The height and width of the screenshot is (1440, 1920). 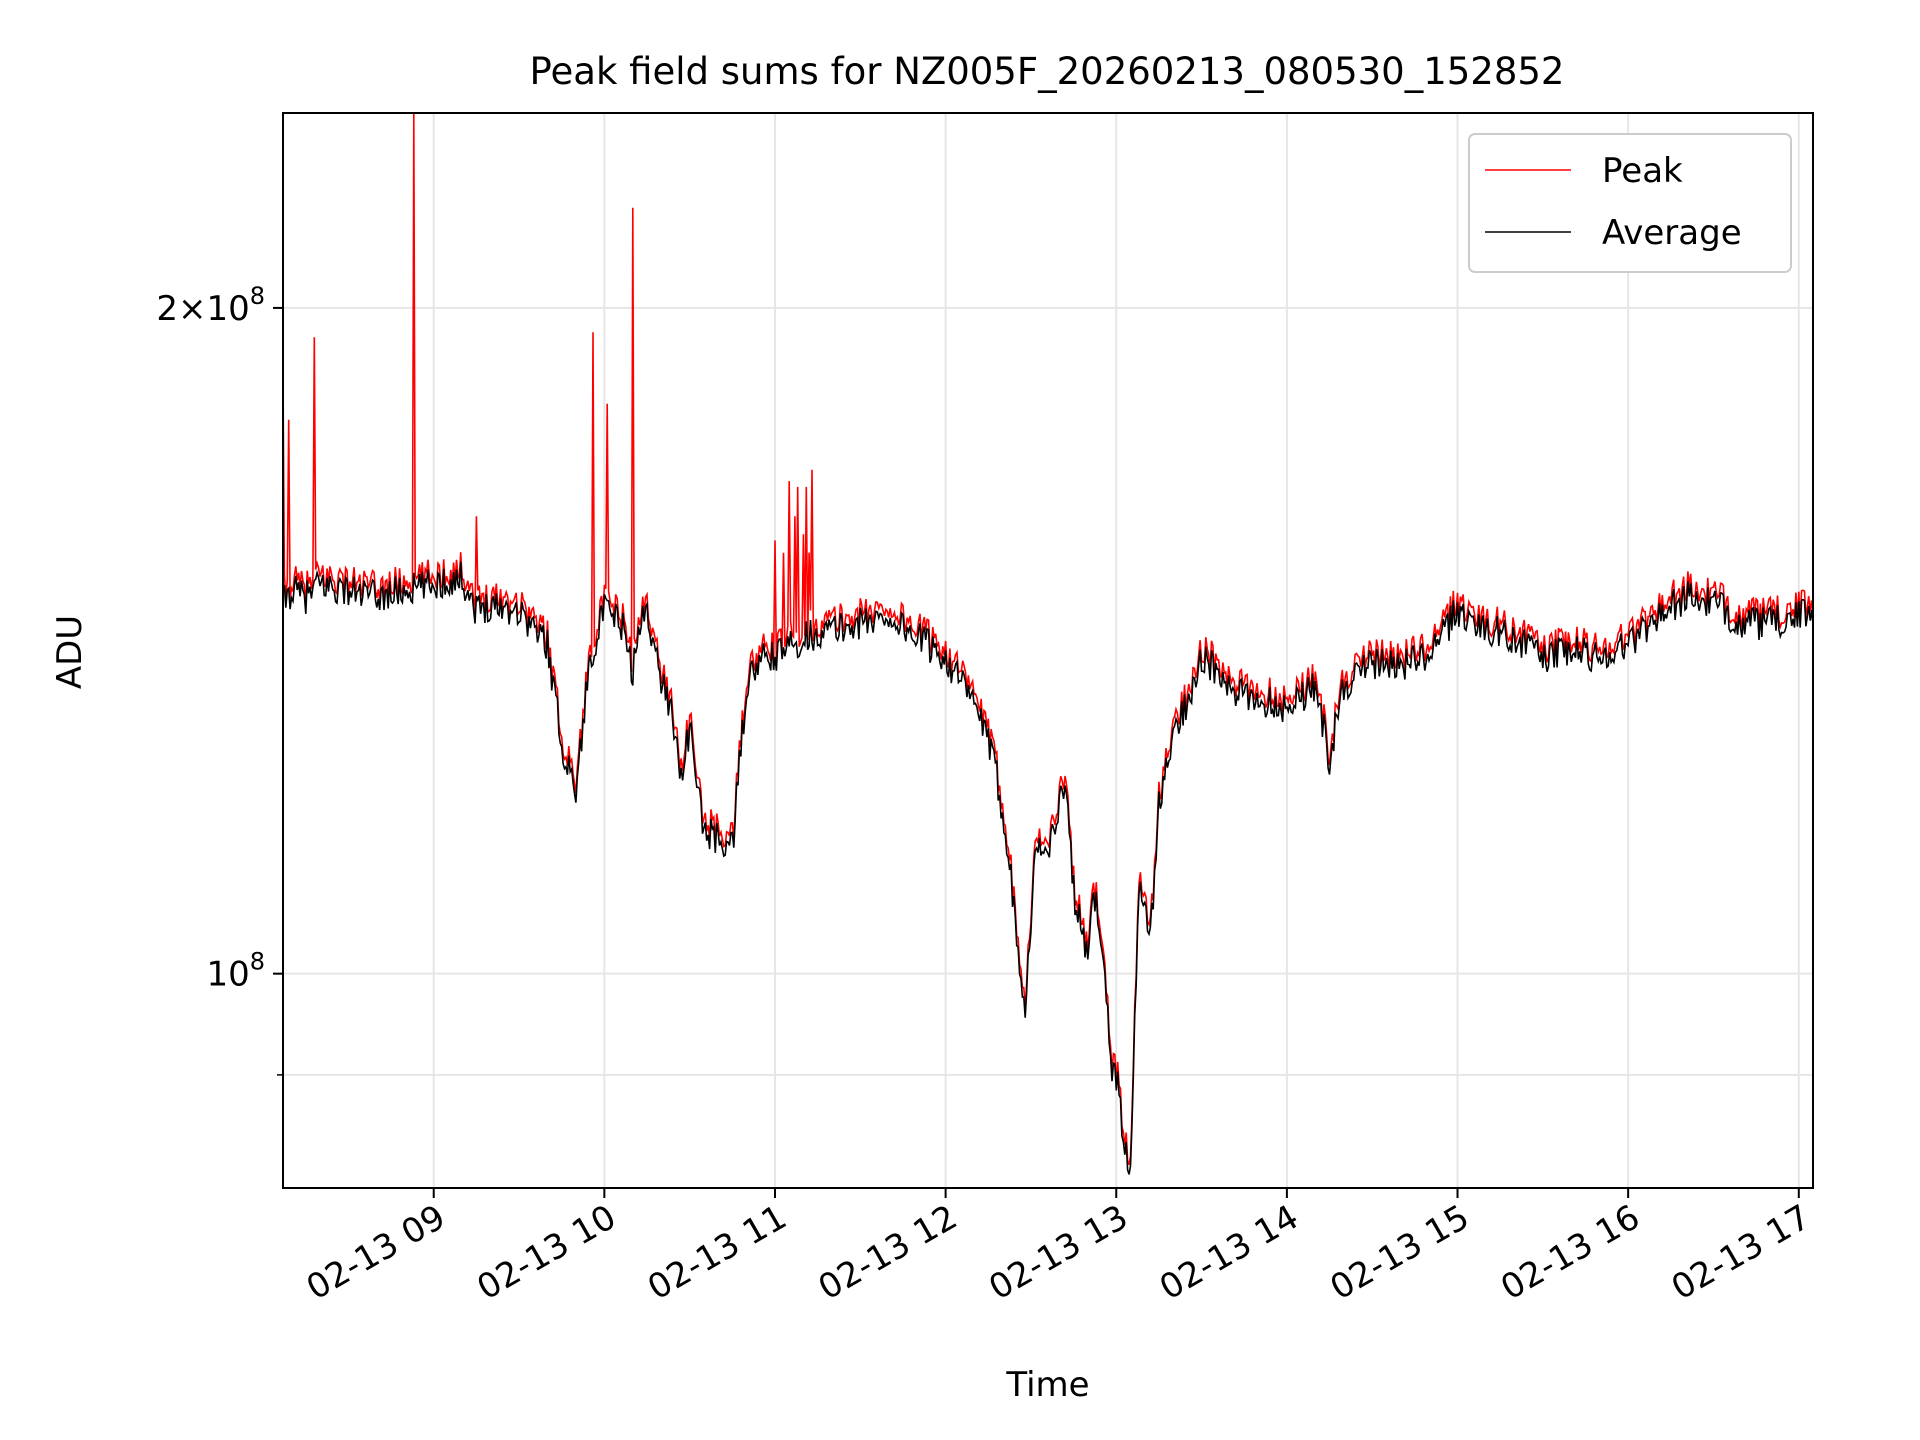 I want to click on y-axis: 108 2×108, so click(x=219, y=679).